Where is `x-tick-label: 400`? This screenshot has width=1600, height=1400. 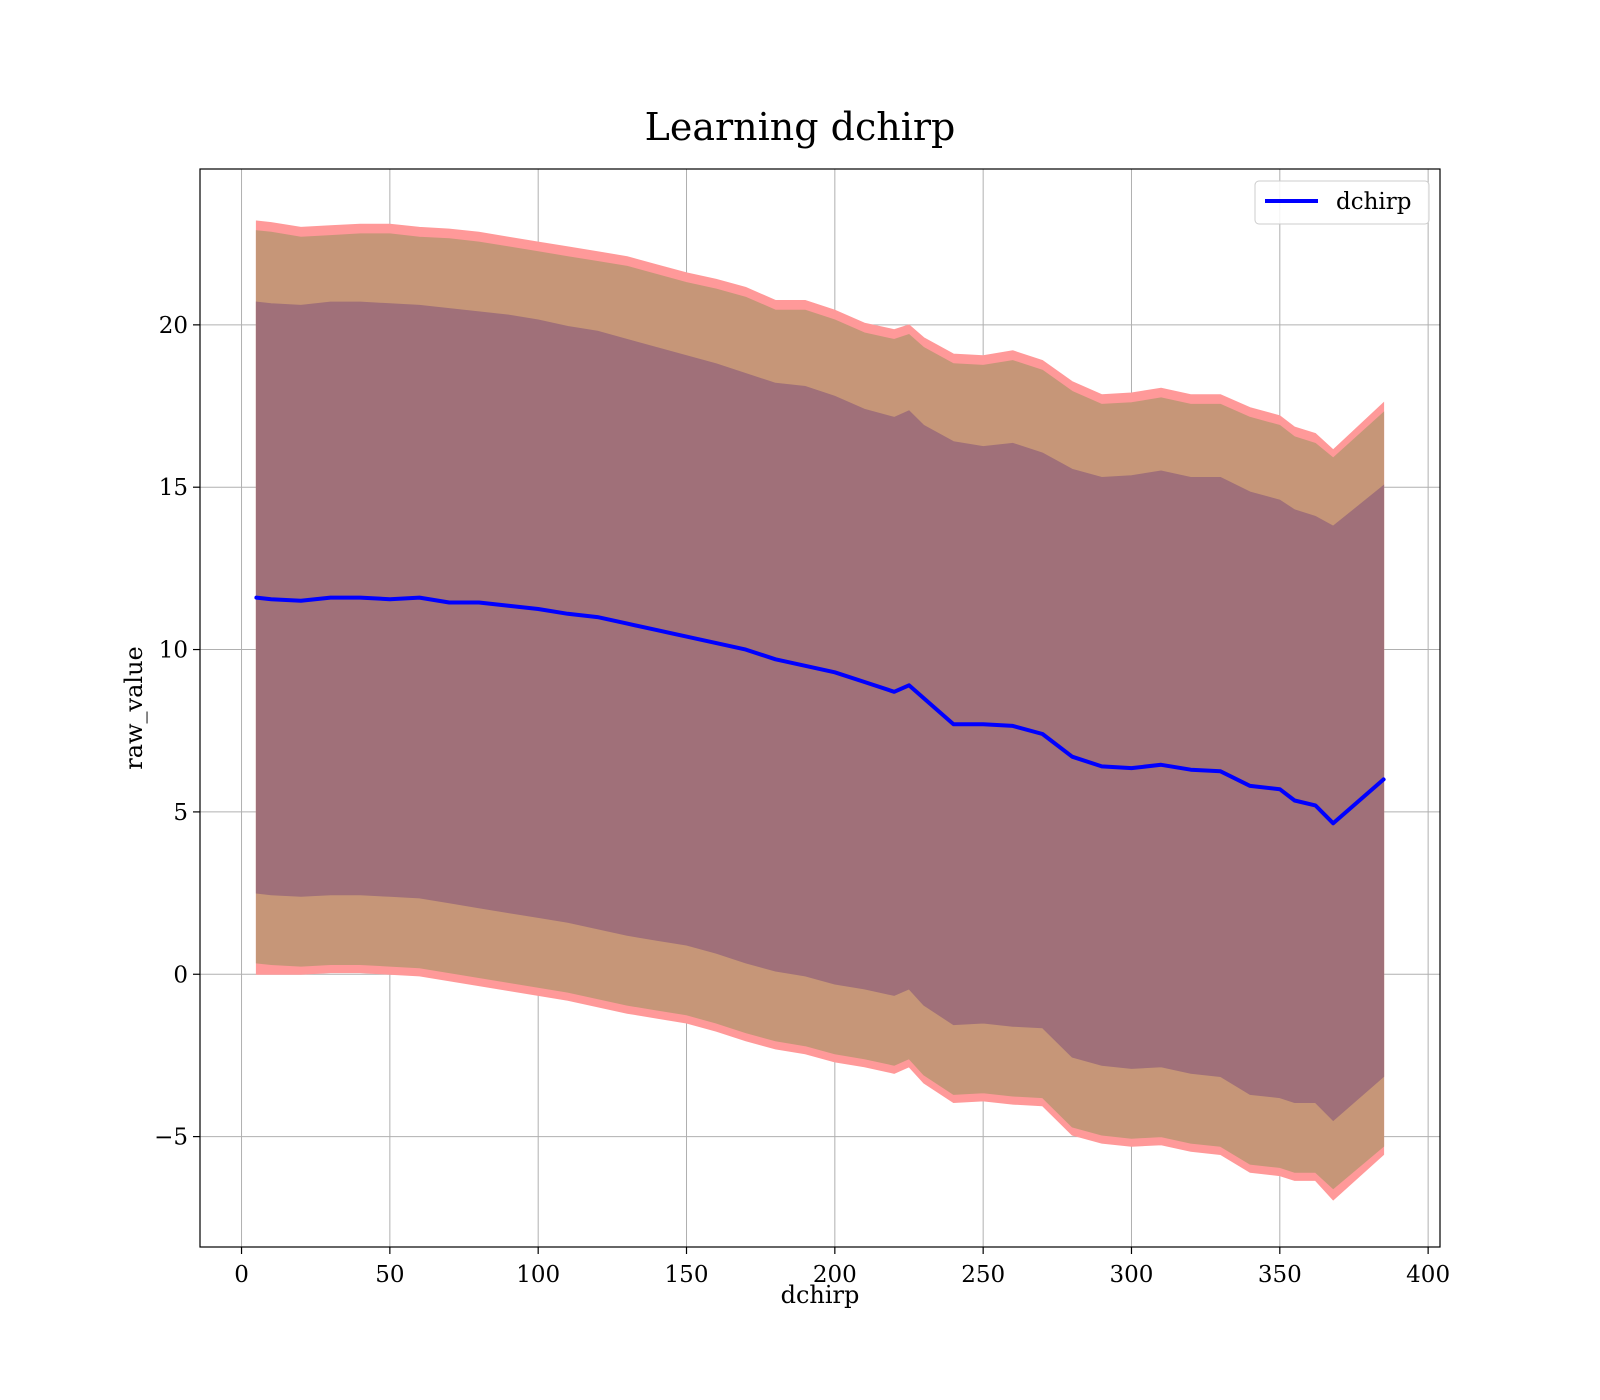 x-tick-label: 400 is located at coordinates (1428, 1275).